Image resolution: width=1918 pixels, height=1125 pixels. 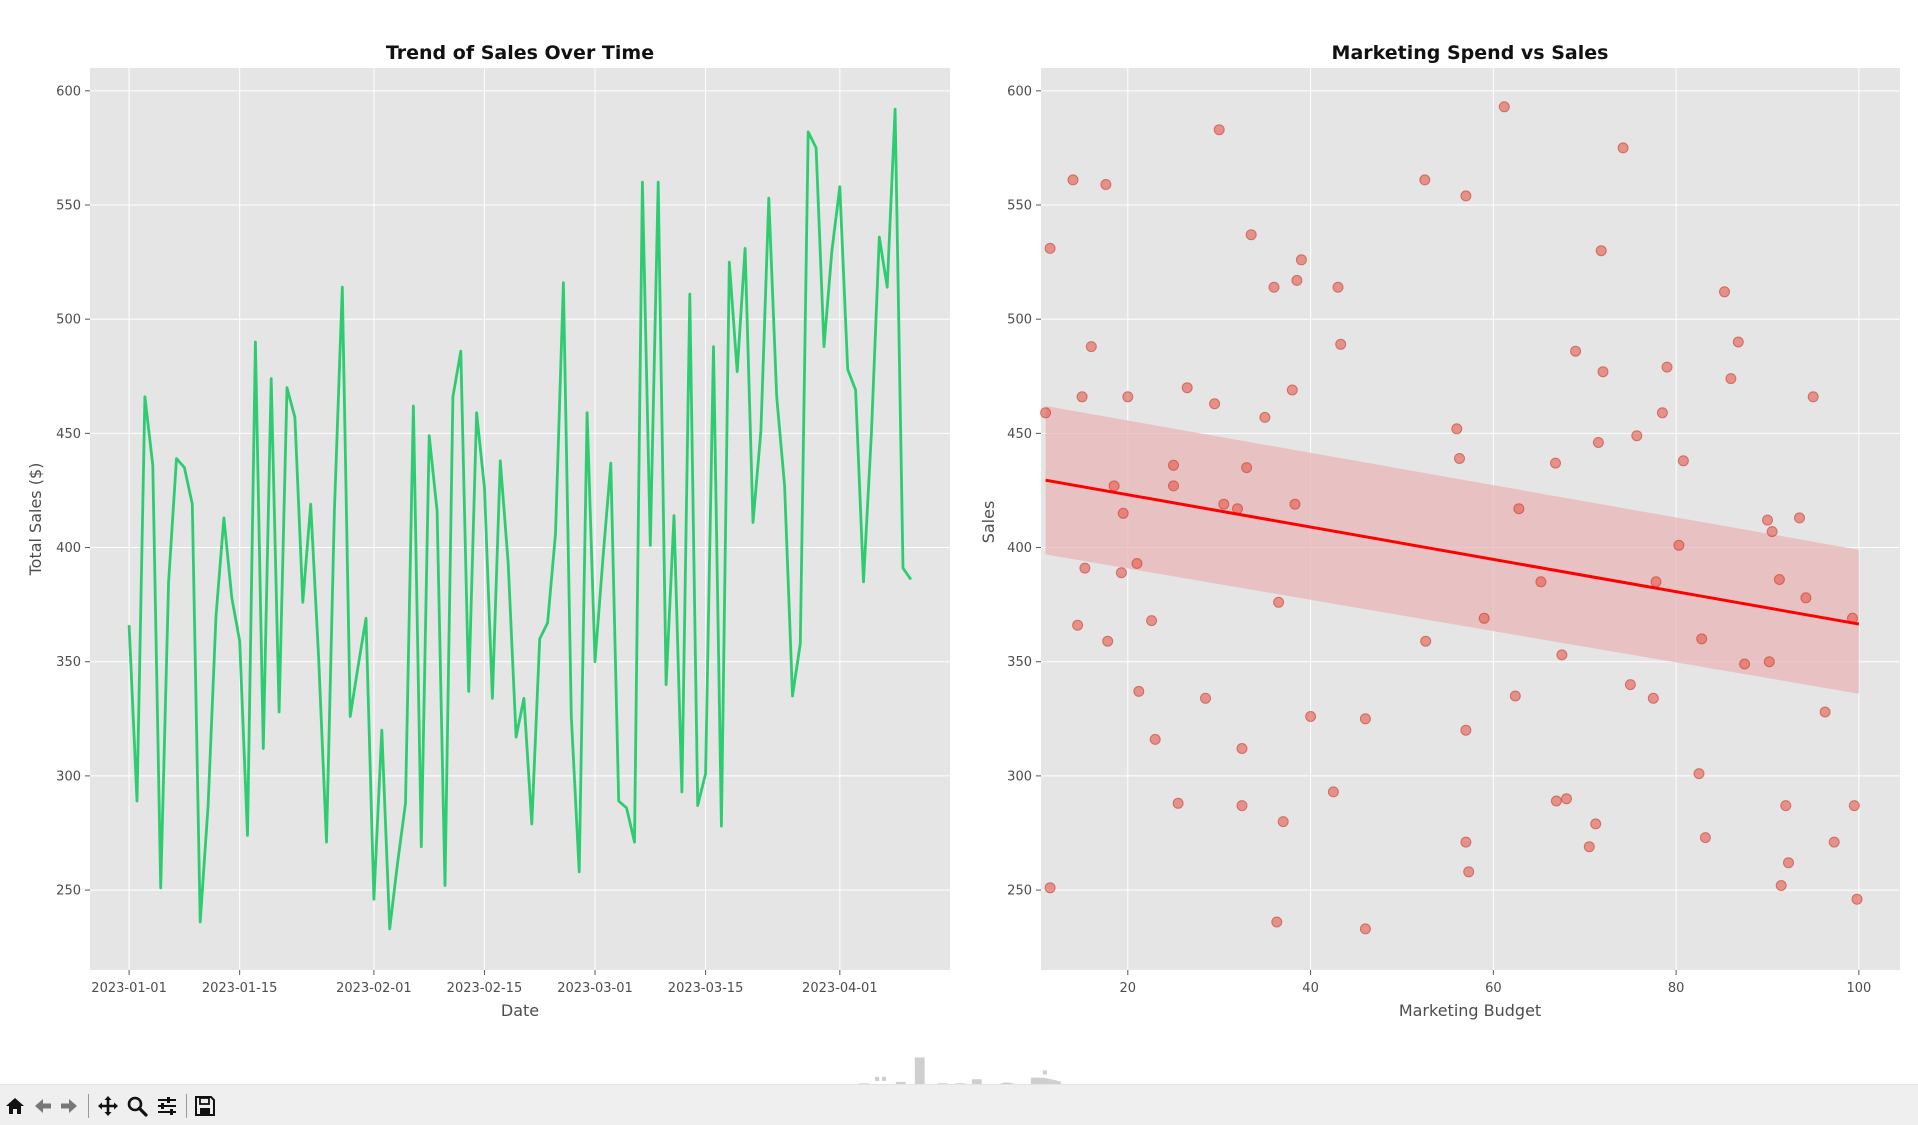 What do you see at coordinates (108, 1106) in the screenshot?
I see `pan-icon` at bounding box center [108, 1106].